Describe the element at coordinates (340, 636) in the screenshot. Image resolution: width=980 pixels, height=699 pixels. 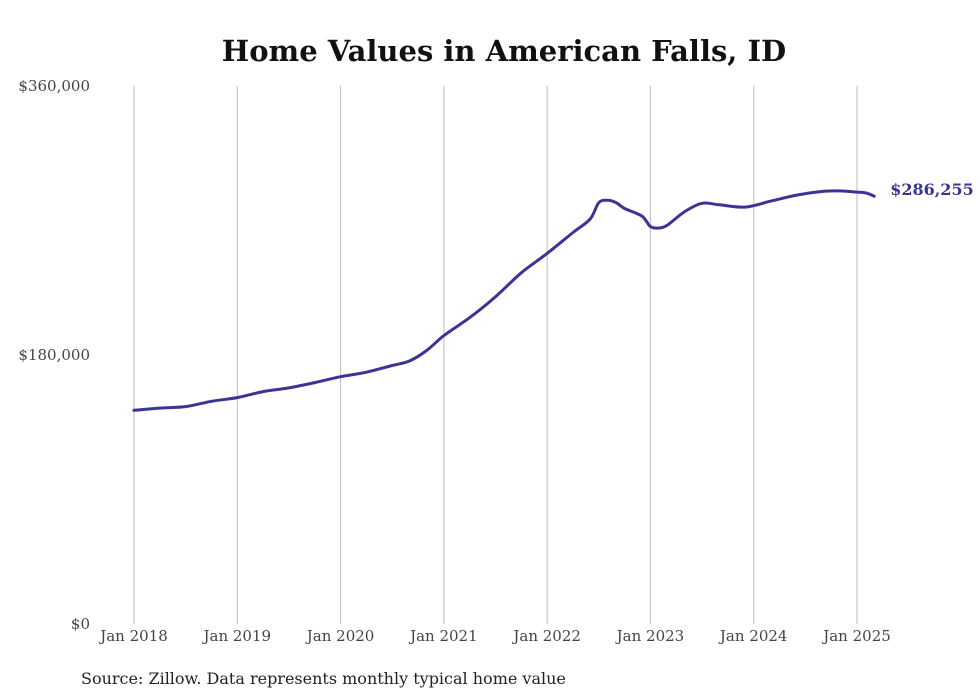
I see `x-tick-label: Jan 2020` at that location.